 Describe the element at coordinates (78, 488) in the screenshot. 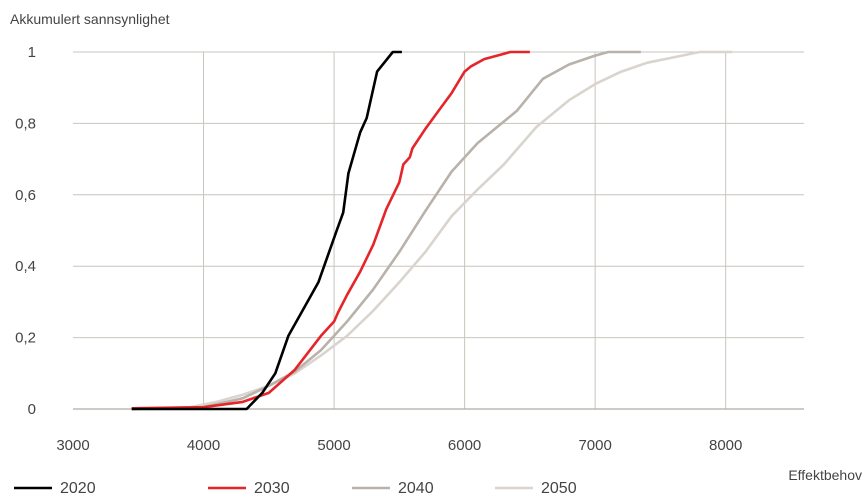

I see `legend-label-2020: 2020` at that location.